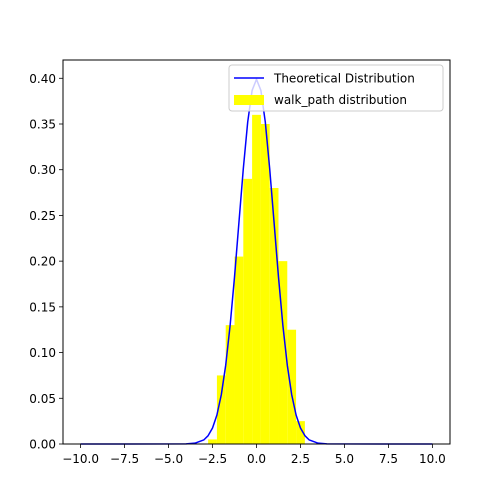 The width and height of the screenshot is (500, 503). What do you see at coordinates (42, 445) in the screenshot?
I see `y-tick-label: 0.00` at bounding box center [42, 445].